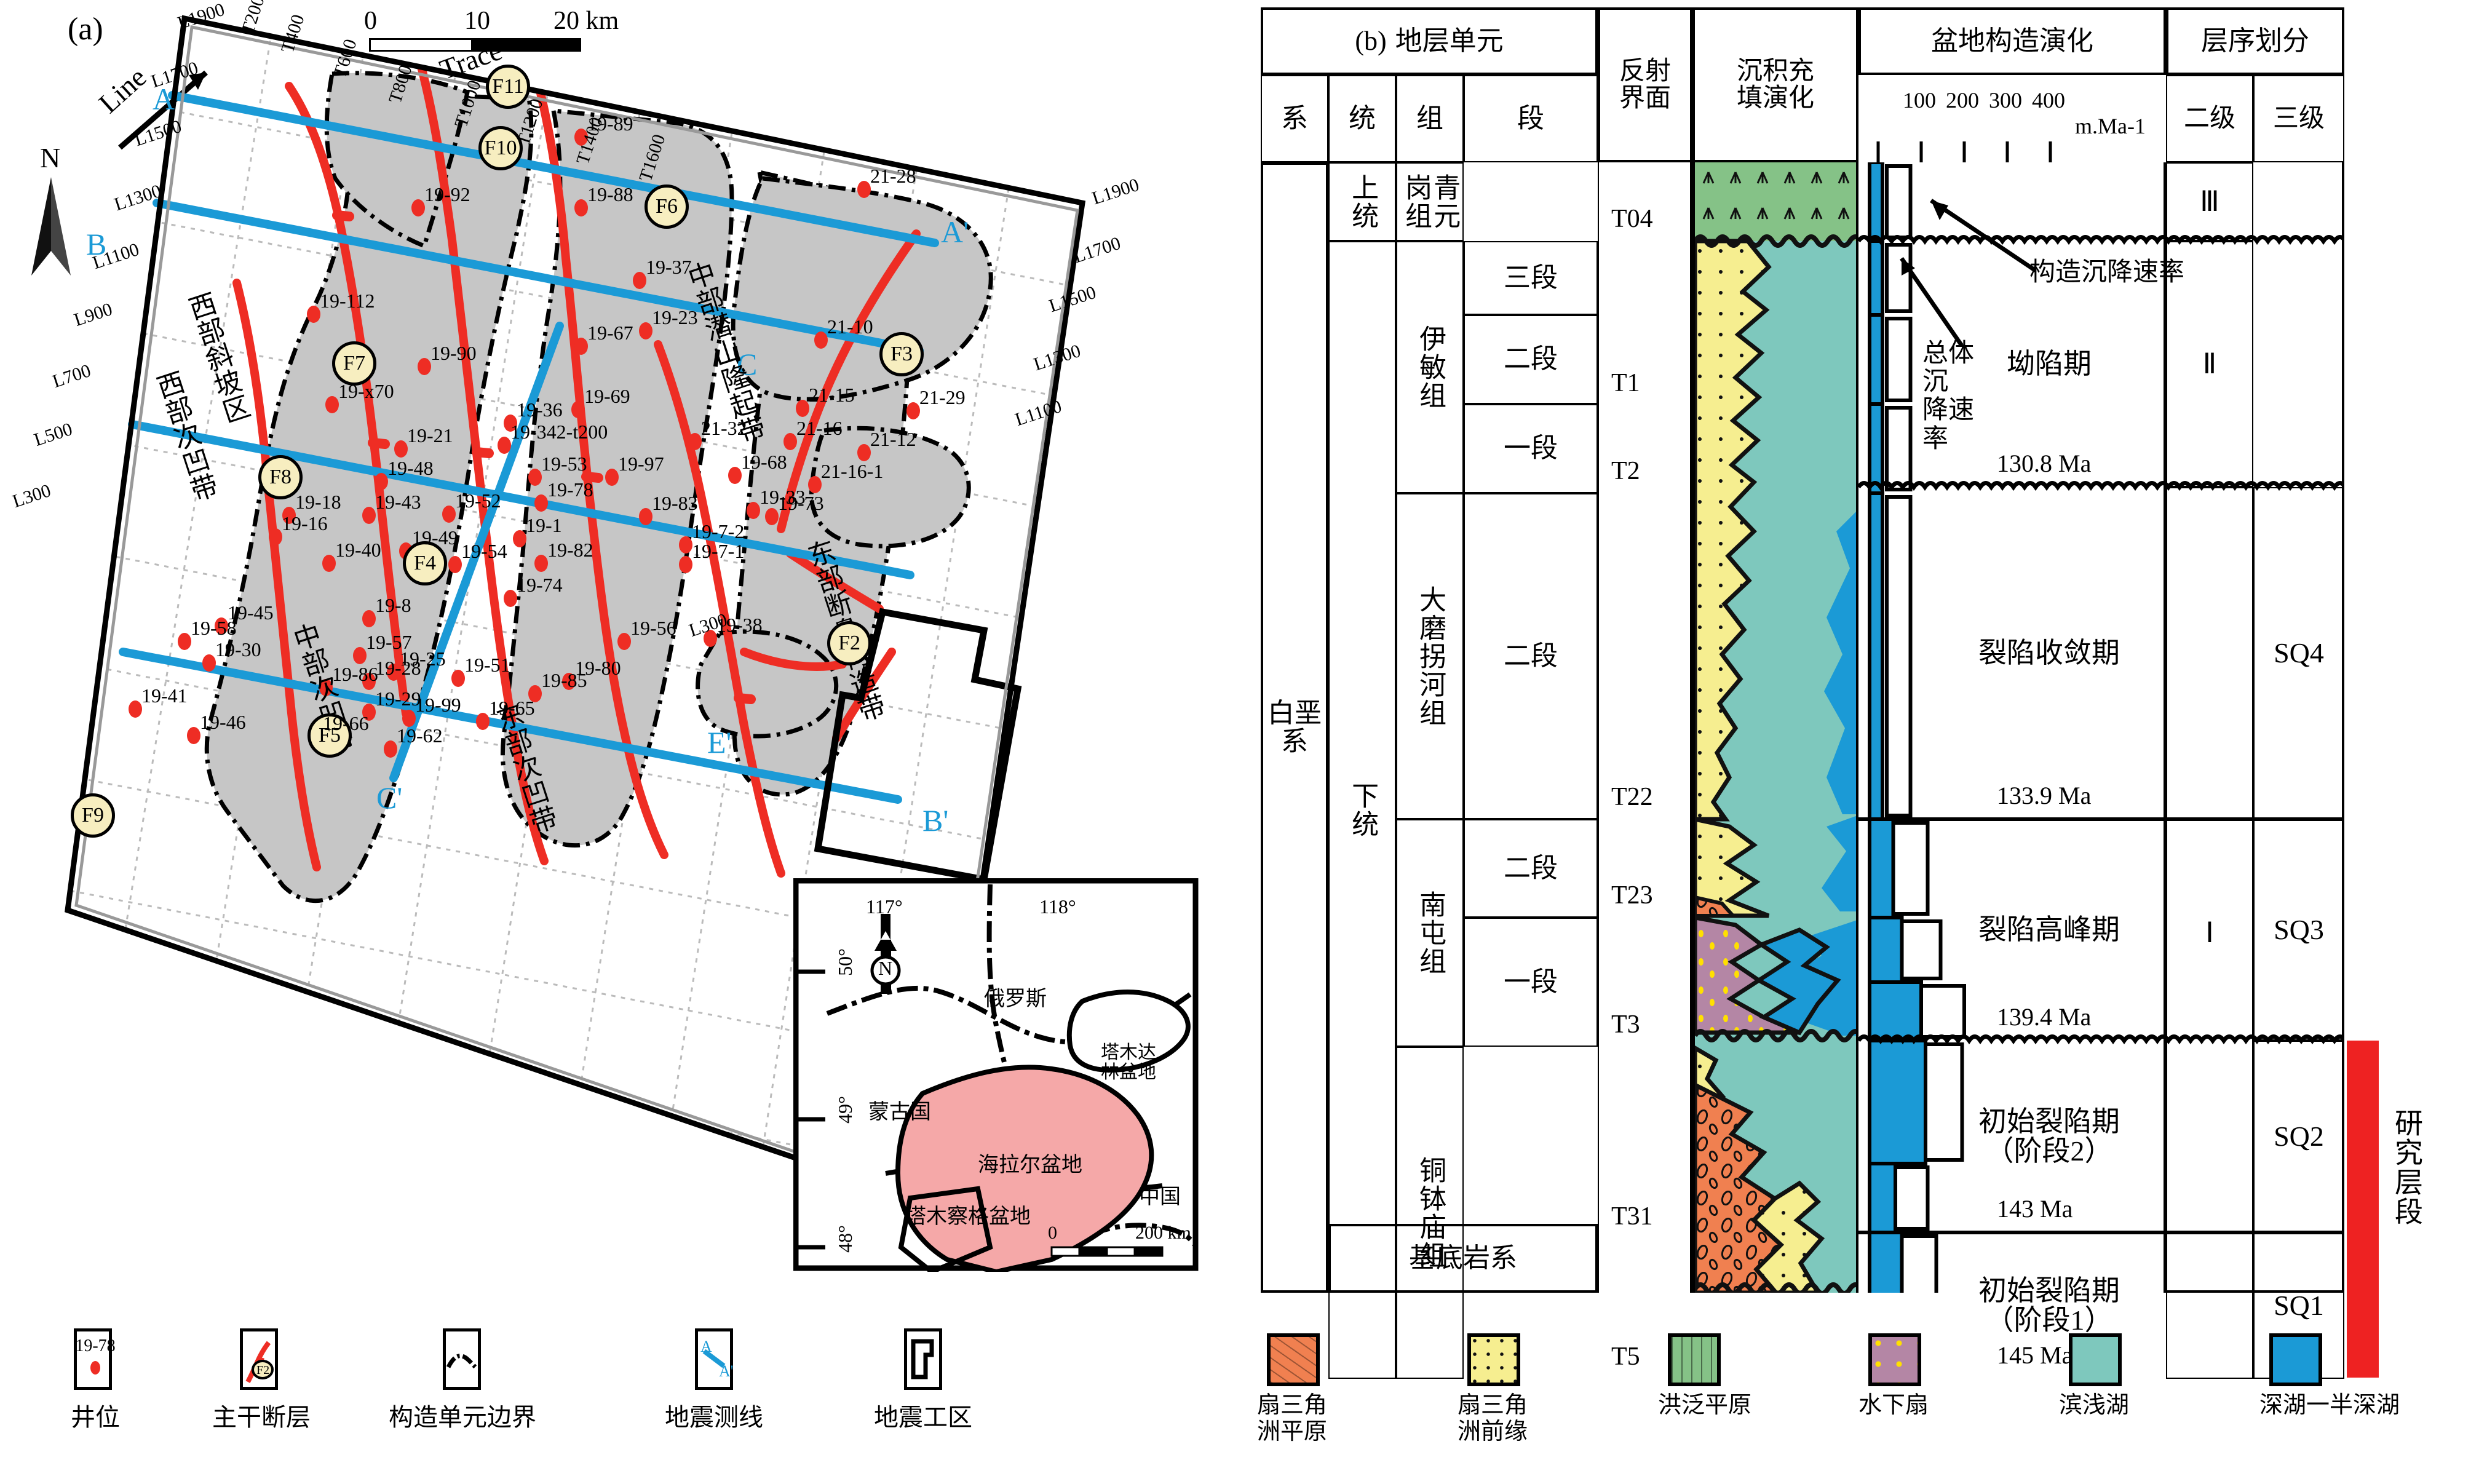 The width and height of the screenshot is (2487, 1484). I want to click on second-order-cell-2: Ⅰ, so click(2209, 933).